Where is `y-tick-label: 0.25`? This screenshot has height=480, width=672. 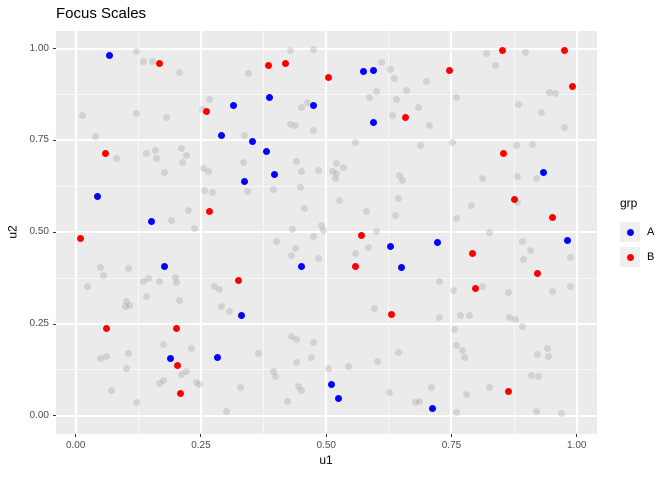 y-tick-label: 0.25 is located at coordinates (39, 323).